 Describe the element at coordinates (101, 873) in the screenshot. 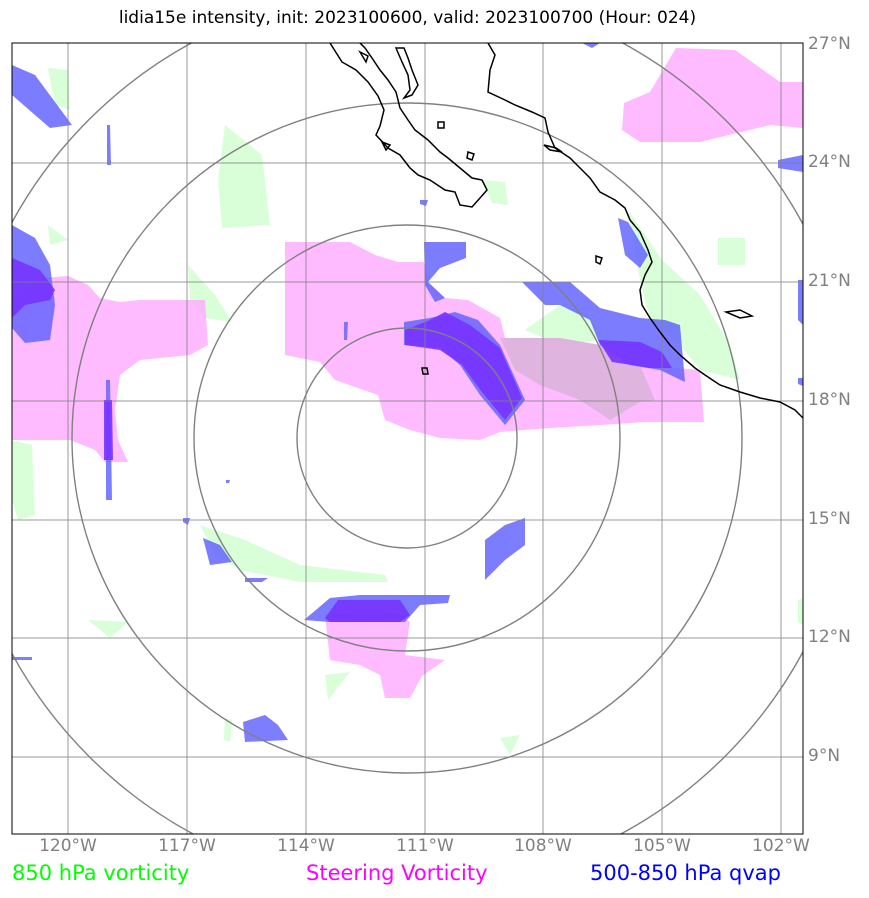

I see `legend-850-vorticity: 850 hPa vorticity` at that location.